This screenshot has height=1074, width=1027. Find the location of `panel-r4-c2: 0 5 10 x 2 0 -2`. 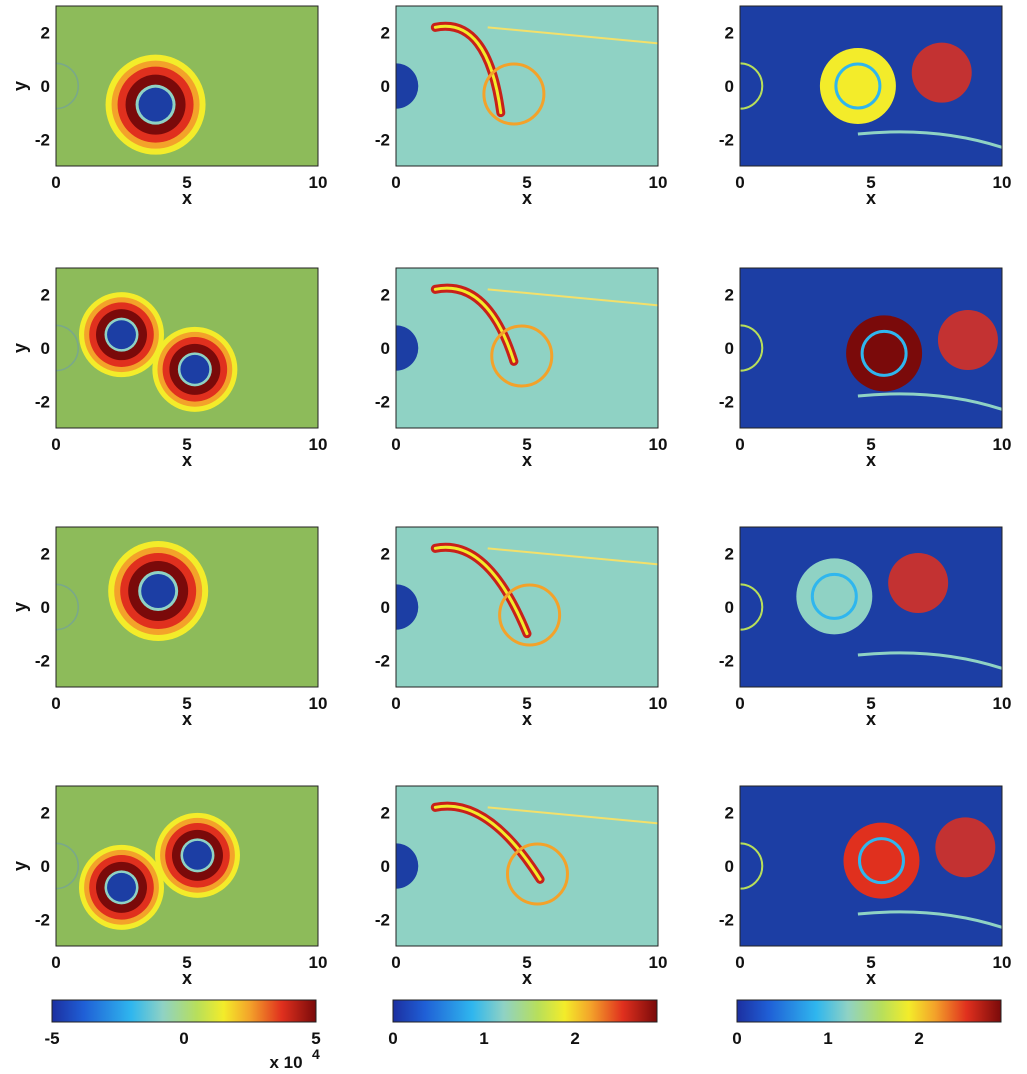

panel-r4-c2: 0 5 10 x 2 0 -2 is located at coordinates (521, 886).